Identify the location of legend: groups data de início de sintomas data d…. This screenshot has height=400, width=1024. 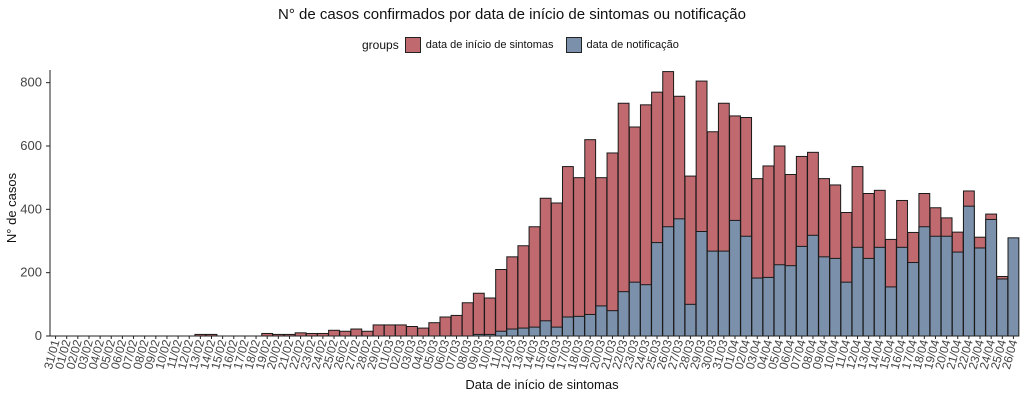
(526, 45).